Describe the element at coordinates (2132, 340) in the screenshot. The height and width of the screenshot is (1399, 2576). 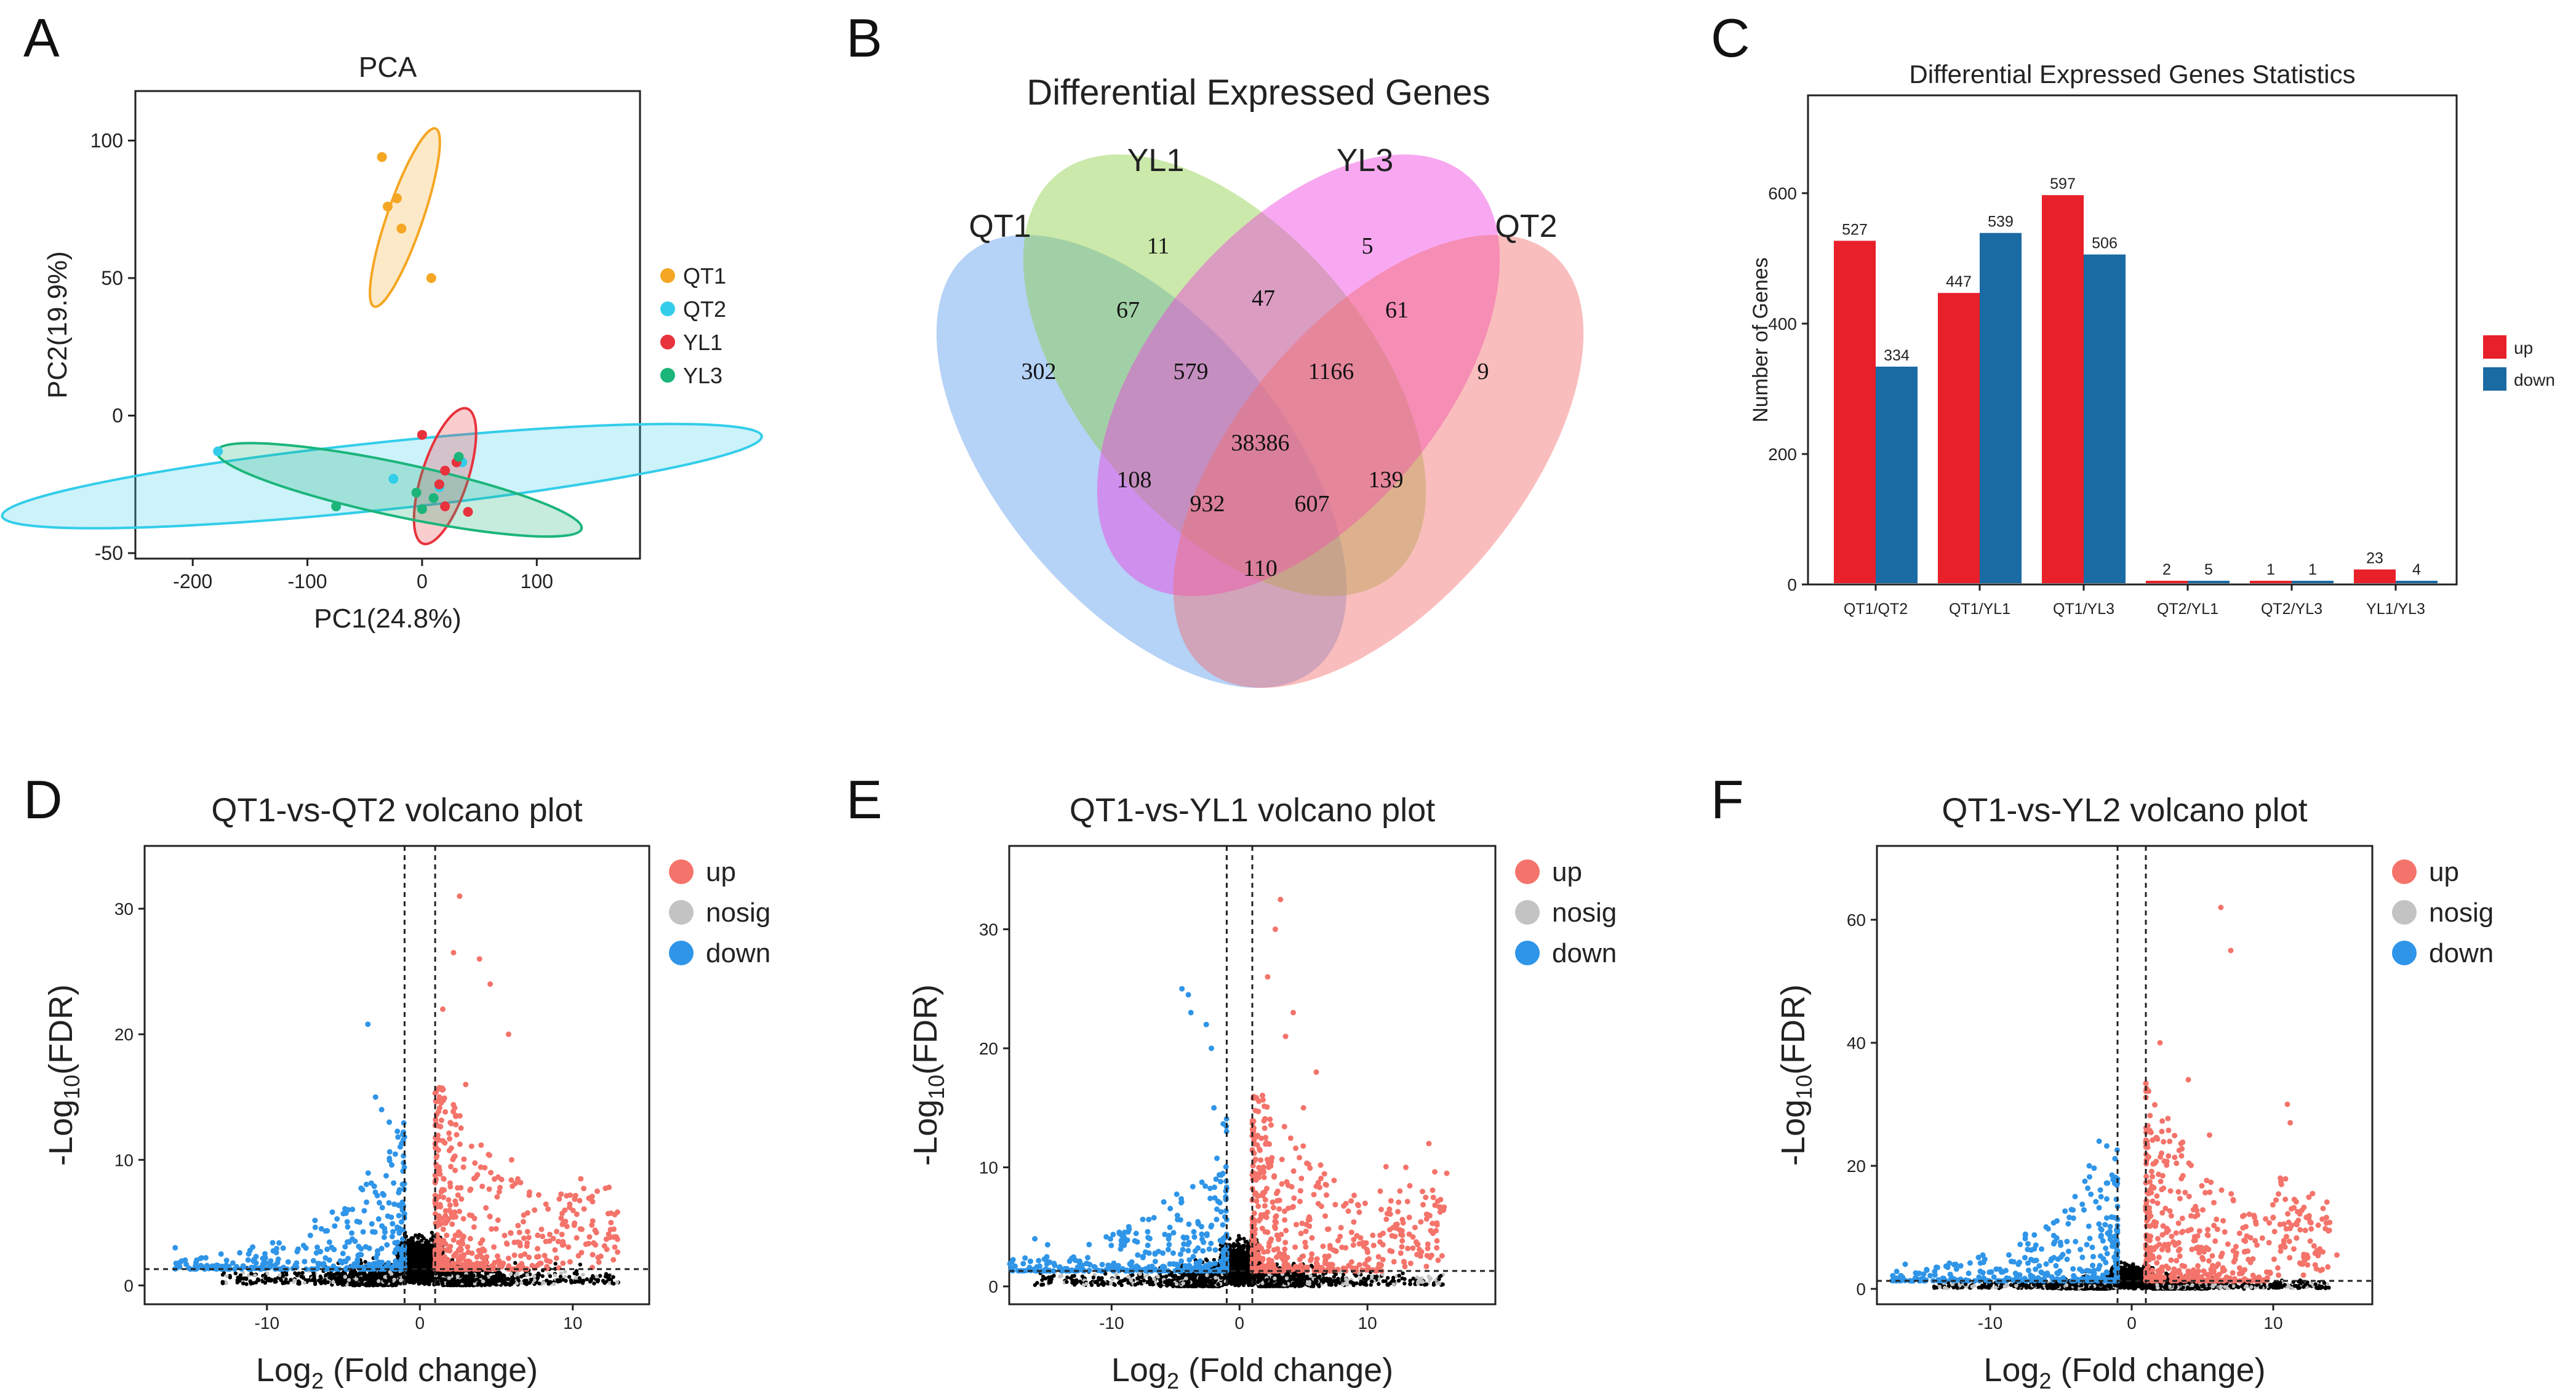
I see `bar-plot-frame` at that location.